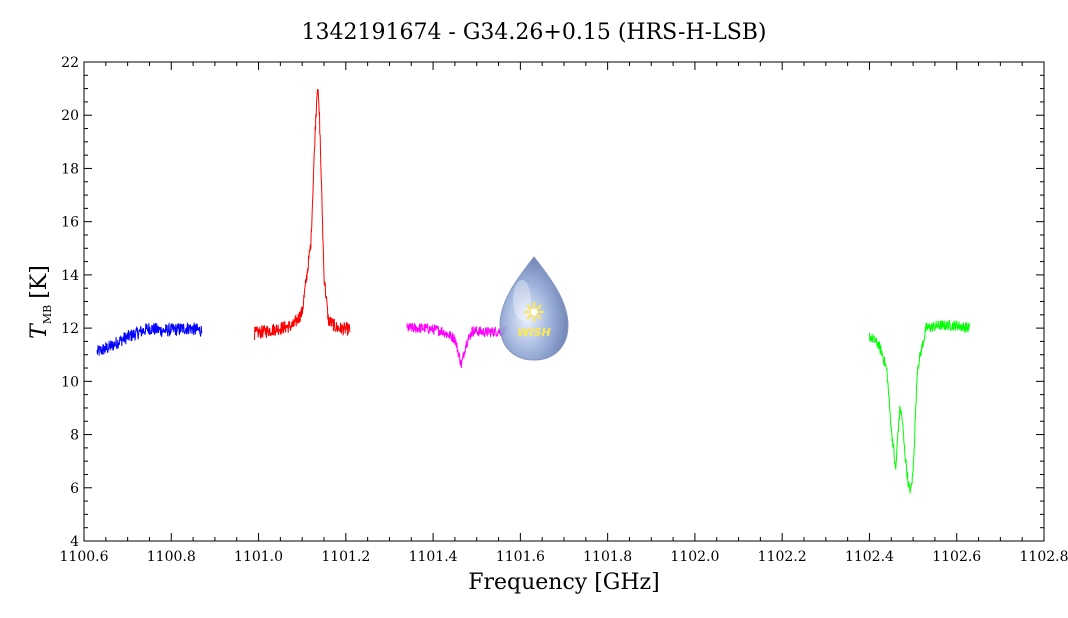 Image resolution: width=1068 pixels, height=618 pixels. Describe the element at coordinates (74, 489) in the screenshot. I see `y-tick-label: 6` at that location.